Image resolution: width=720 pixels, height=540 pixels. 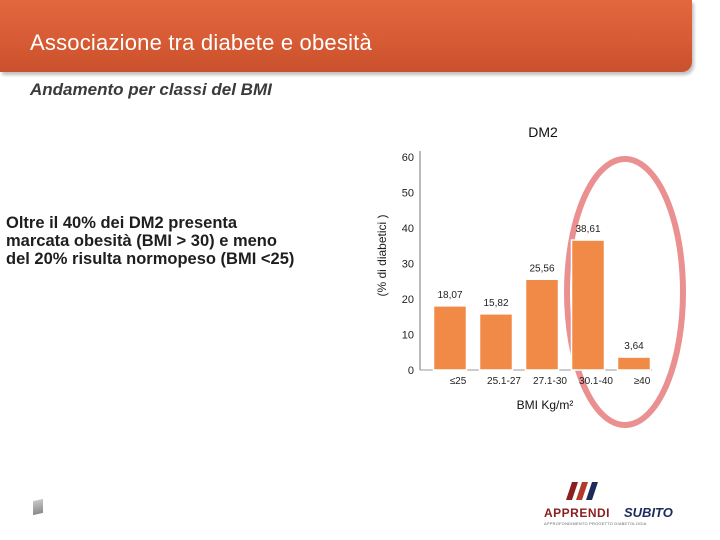 I want to click on y-tick-label: 60, so click(x=408, y=158).